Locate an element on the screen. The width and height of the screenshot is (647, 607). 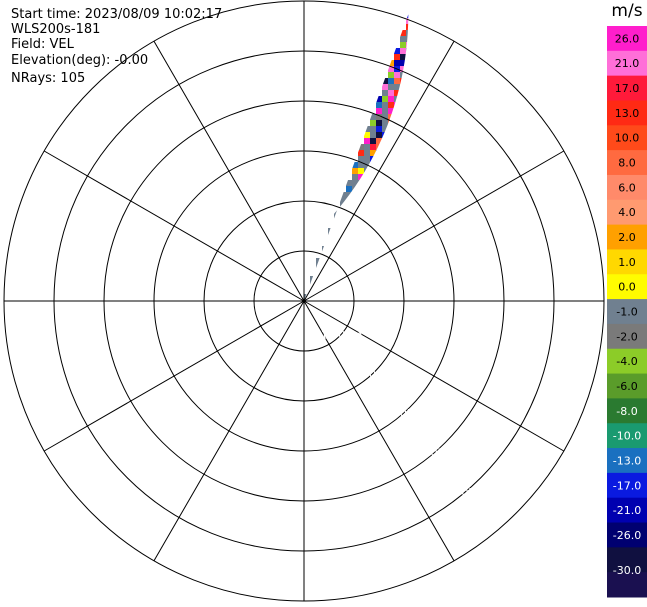
range-label: 3.00km is located at coordinates (403, 413).